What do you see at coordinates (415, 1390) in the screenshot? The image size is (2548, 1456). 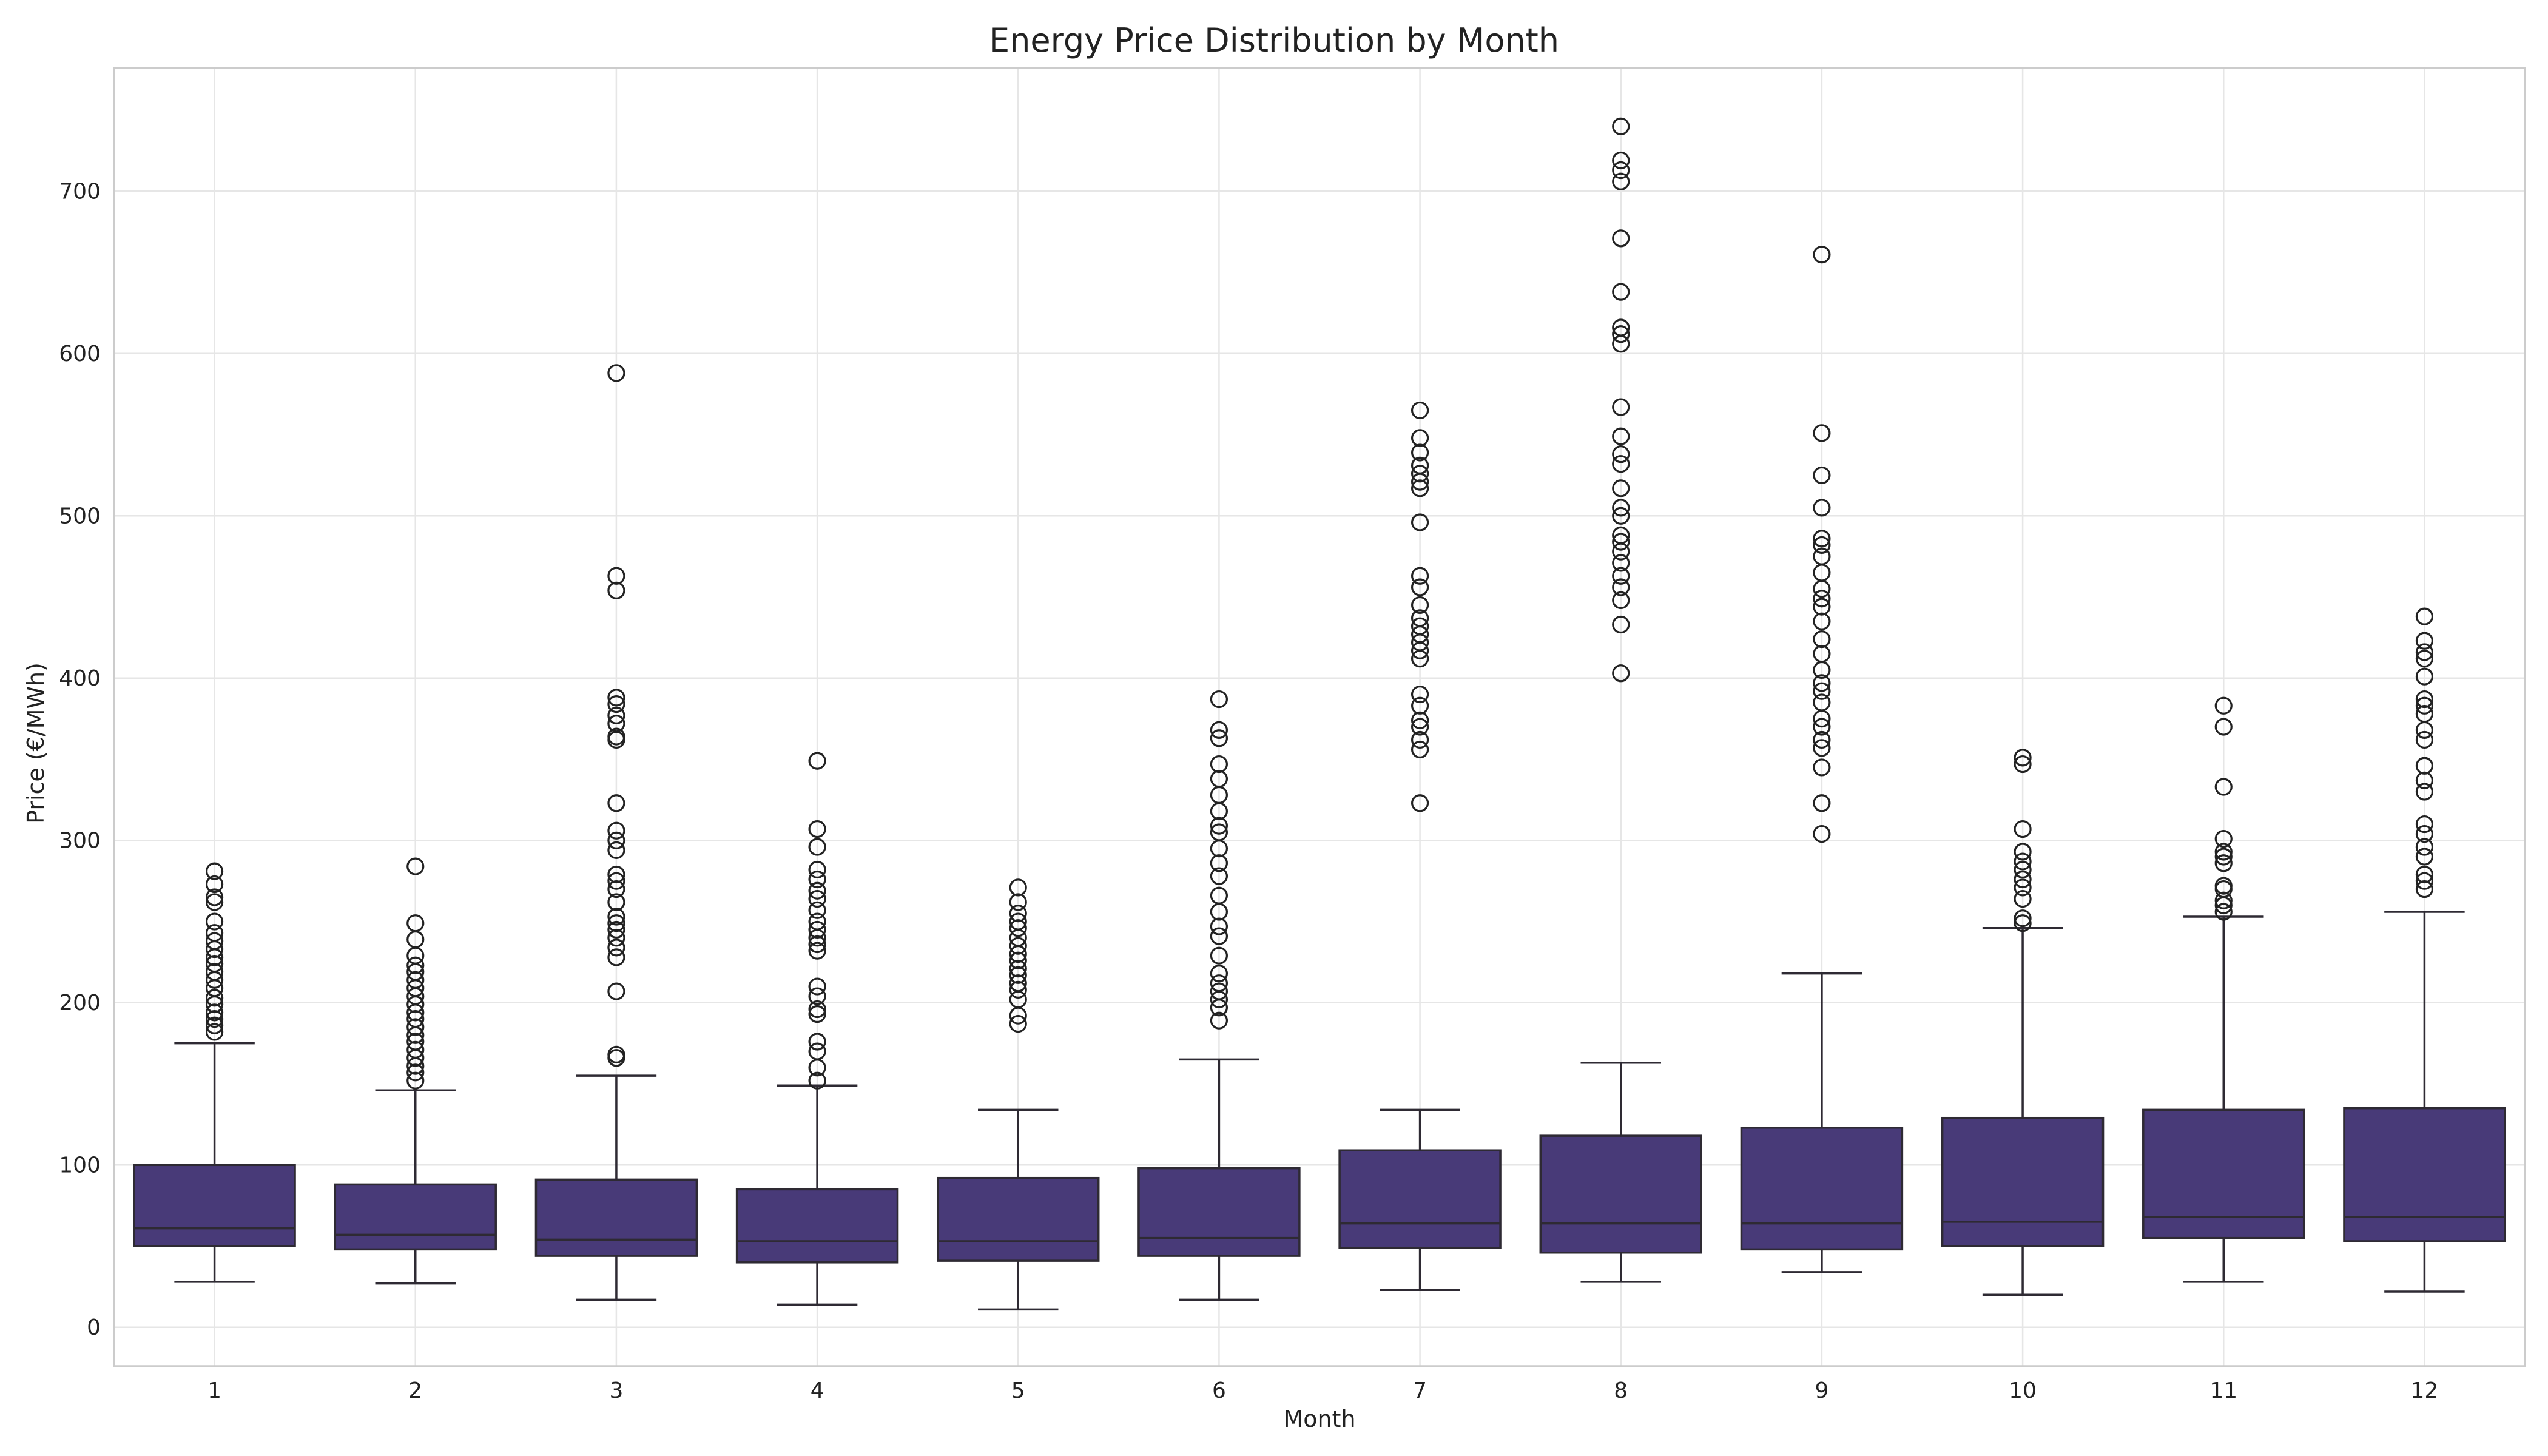 I see `x-tick-label: 2` at bounding box center [415, 1390].